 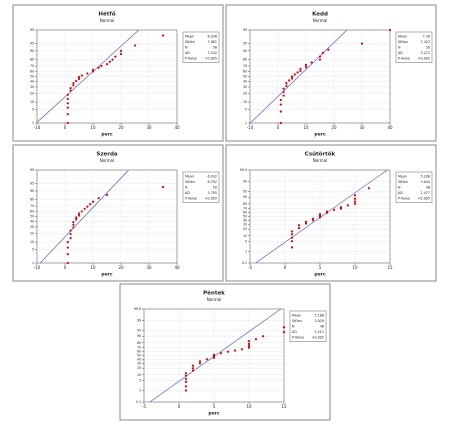 I want to click on y-tick-label: 60, so click(x=245, y=71).